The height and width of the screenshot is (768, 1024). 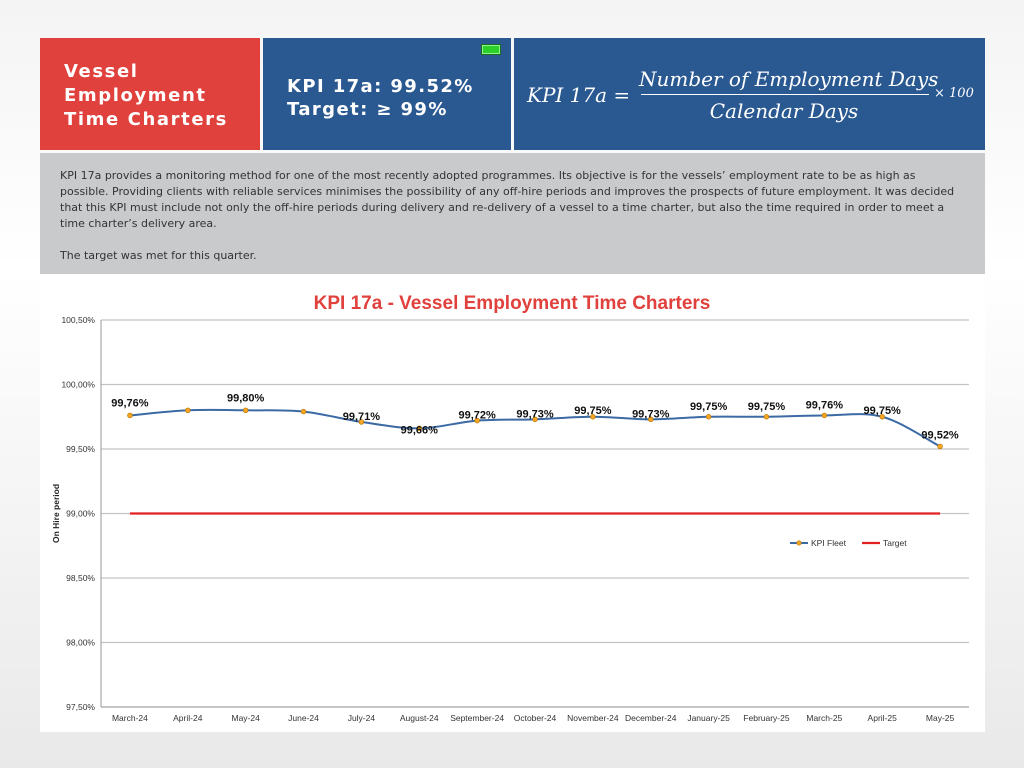 I want to click on x-tick-label: November-24, so click(x=593, y=718).